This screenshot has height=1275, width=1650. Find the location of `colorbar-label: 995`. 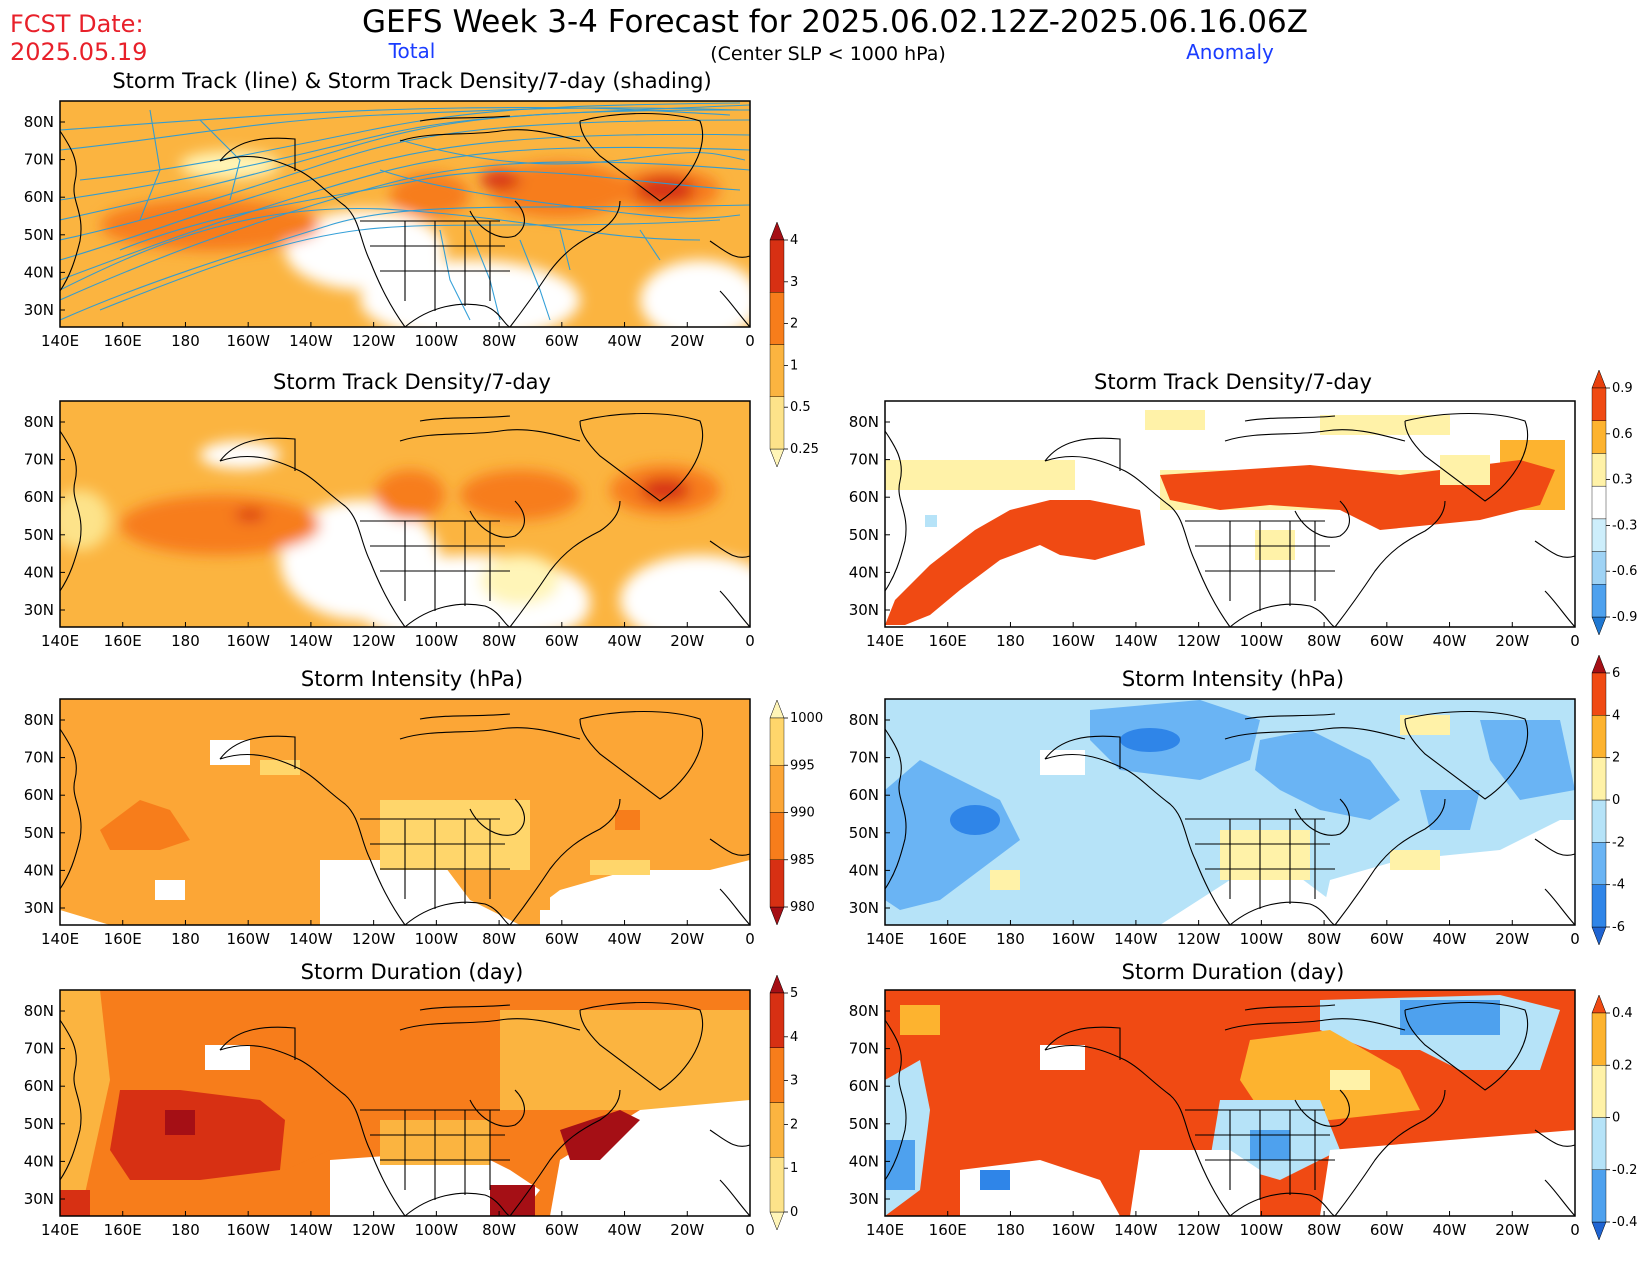

colorbar-label: 995 is located at coordinates (802, 765).